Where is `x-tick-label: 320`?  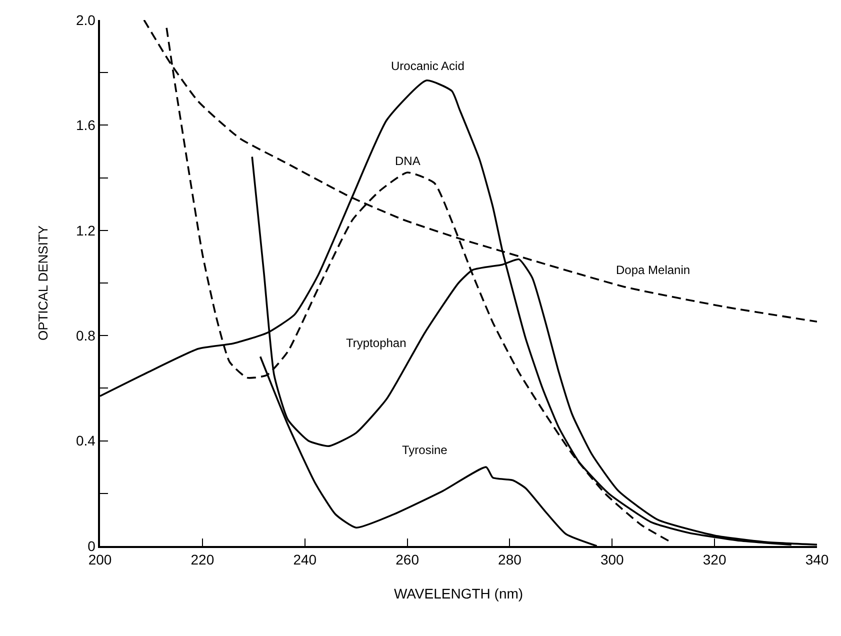 x-tick-label: 320 is located at coordinates (714, 560).